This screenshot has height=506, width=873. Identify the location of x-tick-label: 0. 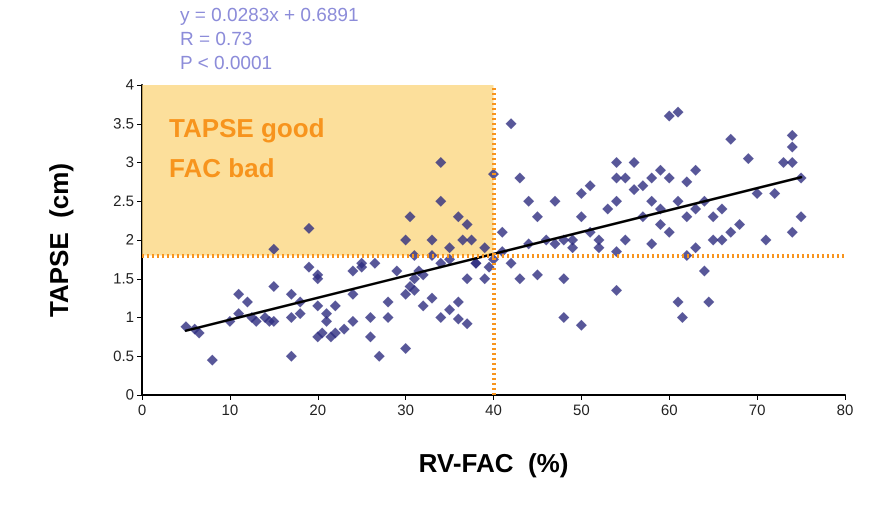
(142, 410).